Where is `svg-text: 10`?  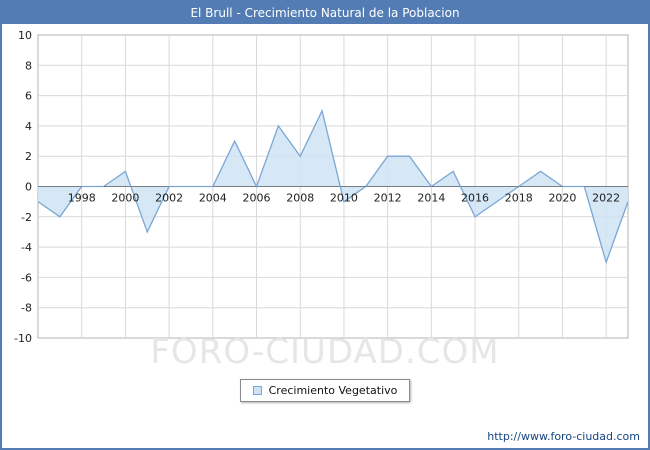
svg-text: 10 is located at coordinates (25, 35).